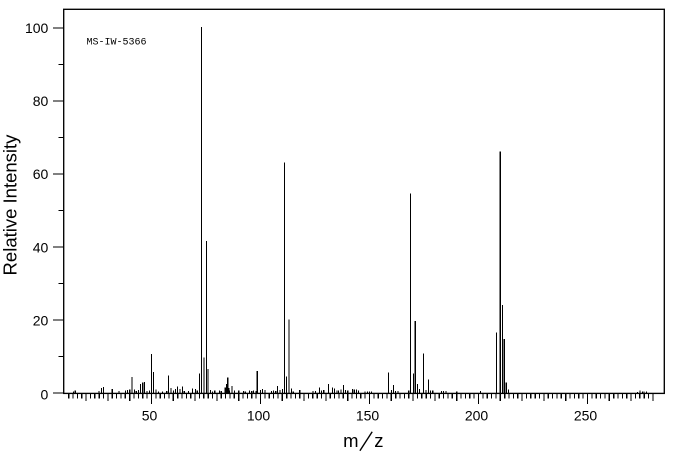 This screenshot has width=676, height=455. What do you see at coordinates (368, 415) in the screenshot?
I see `svg-text: 150` at bounding box center [368, 415].